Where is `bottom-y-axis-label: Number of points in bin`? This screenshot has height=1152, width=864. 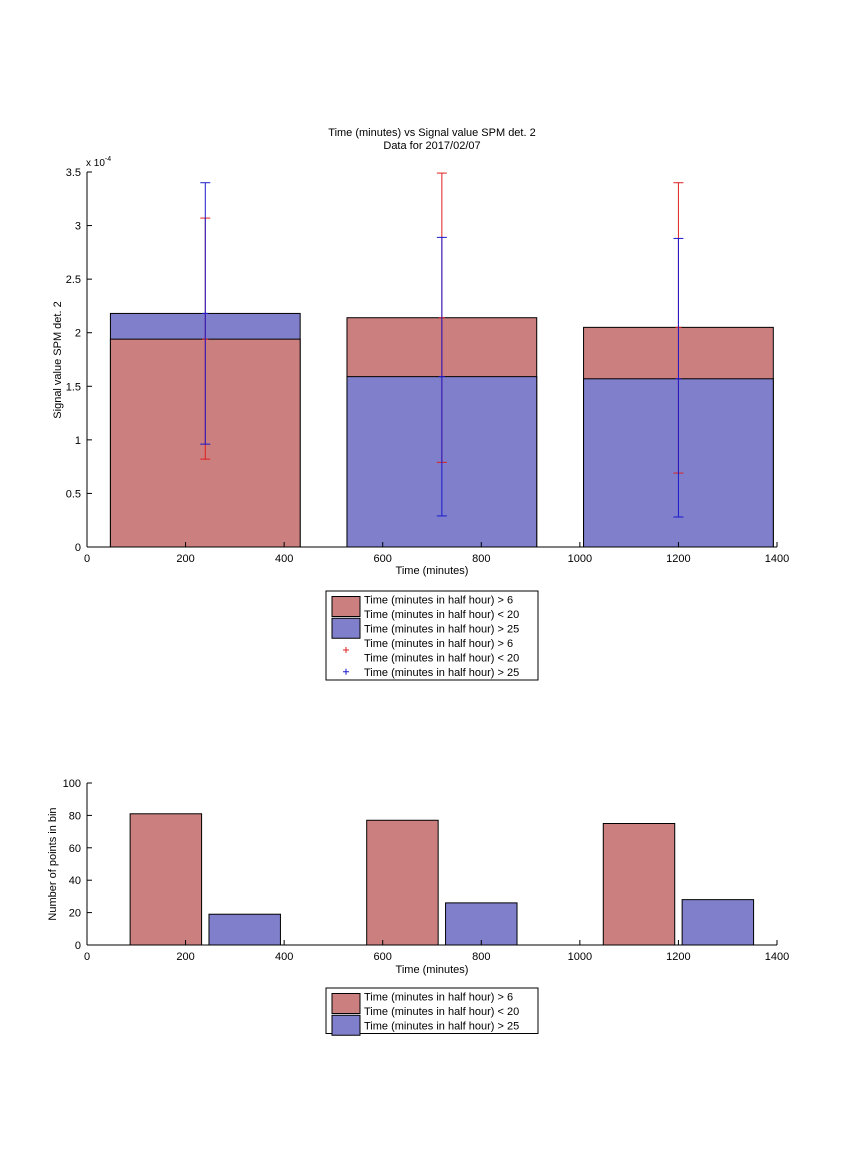 bottom-y-axis-label: Number of points in bin is located at coordinates (53, 863).